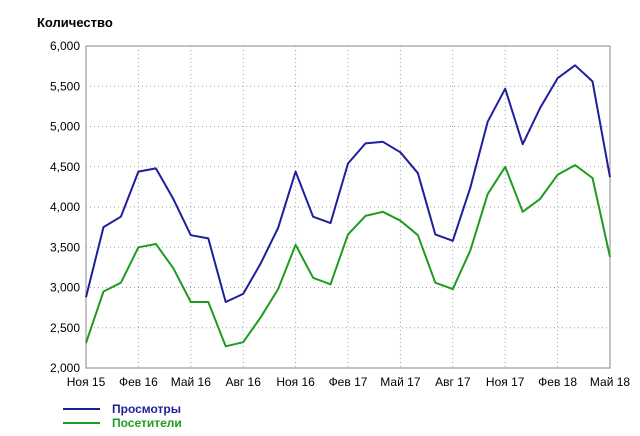 Image resolution: width=640 pixels, height=436 pixels. What do you see at coordinates (65, 86) in the screenshot?
I see `y-tick-label: 5,500` at bounding box center [65, 86].